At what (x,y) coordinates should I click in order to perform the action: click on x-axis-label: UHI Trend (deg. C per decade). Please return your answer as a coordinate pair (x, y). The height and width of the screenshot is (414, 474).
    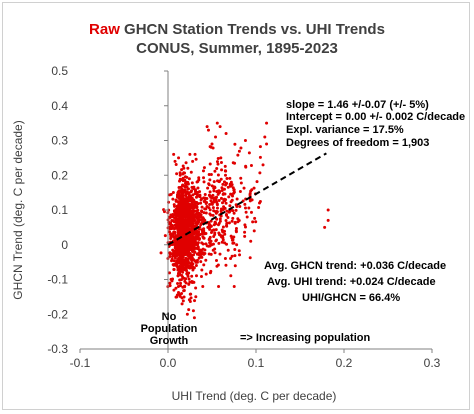
    Looking at the image, I should click on (254, 396).